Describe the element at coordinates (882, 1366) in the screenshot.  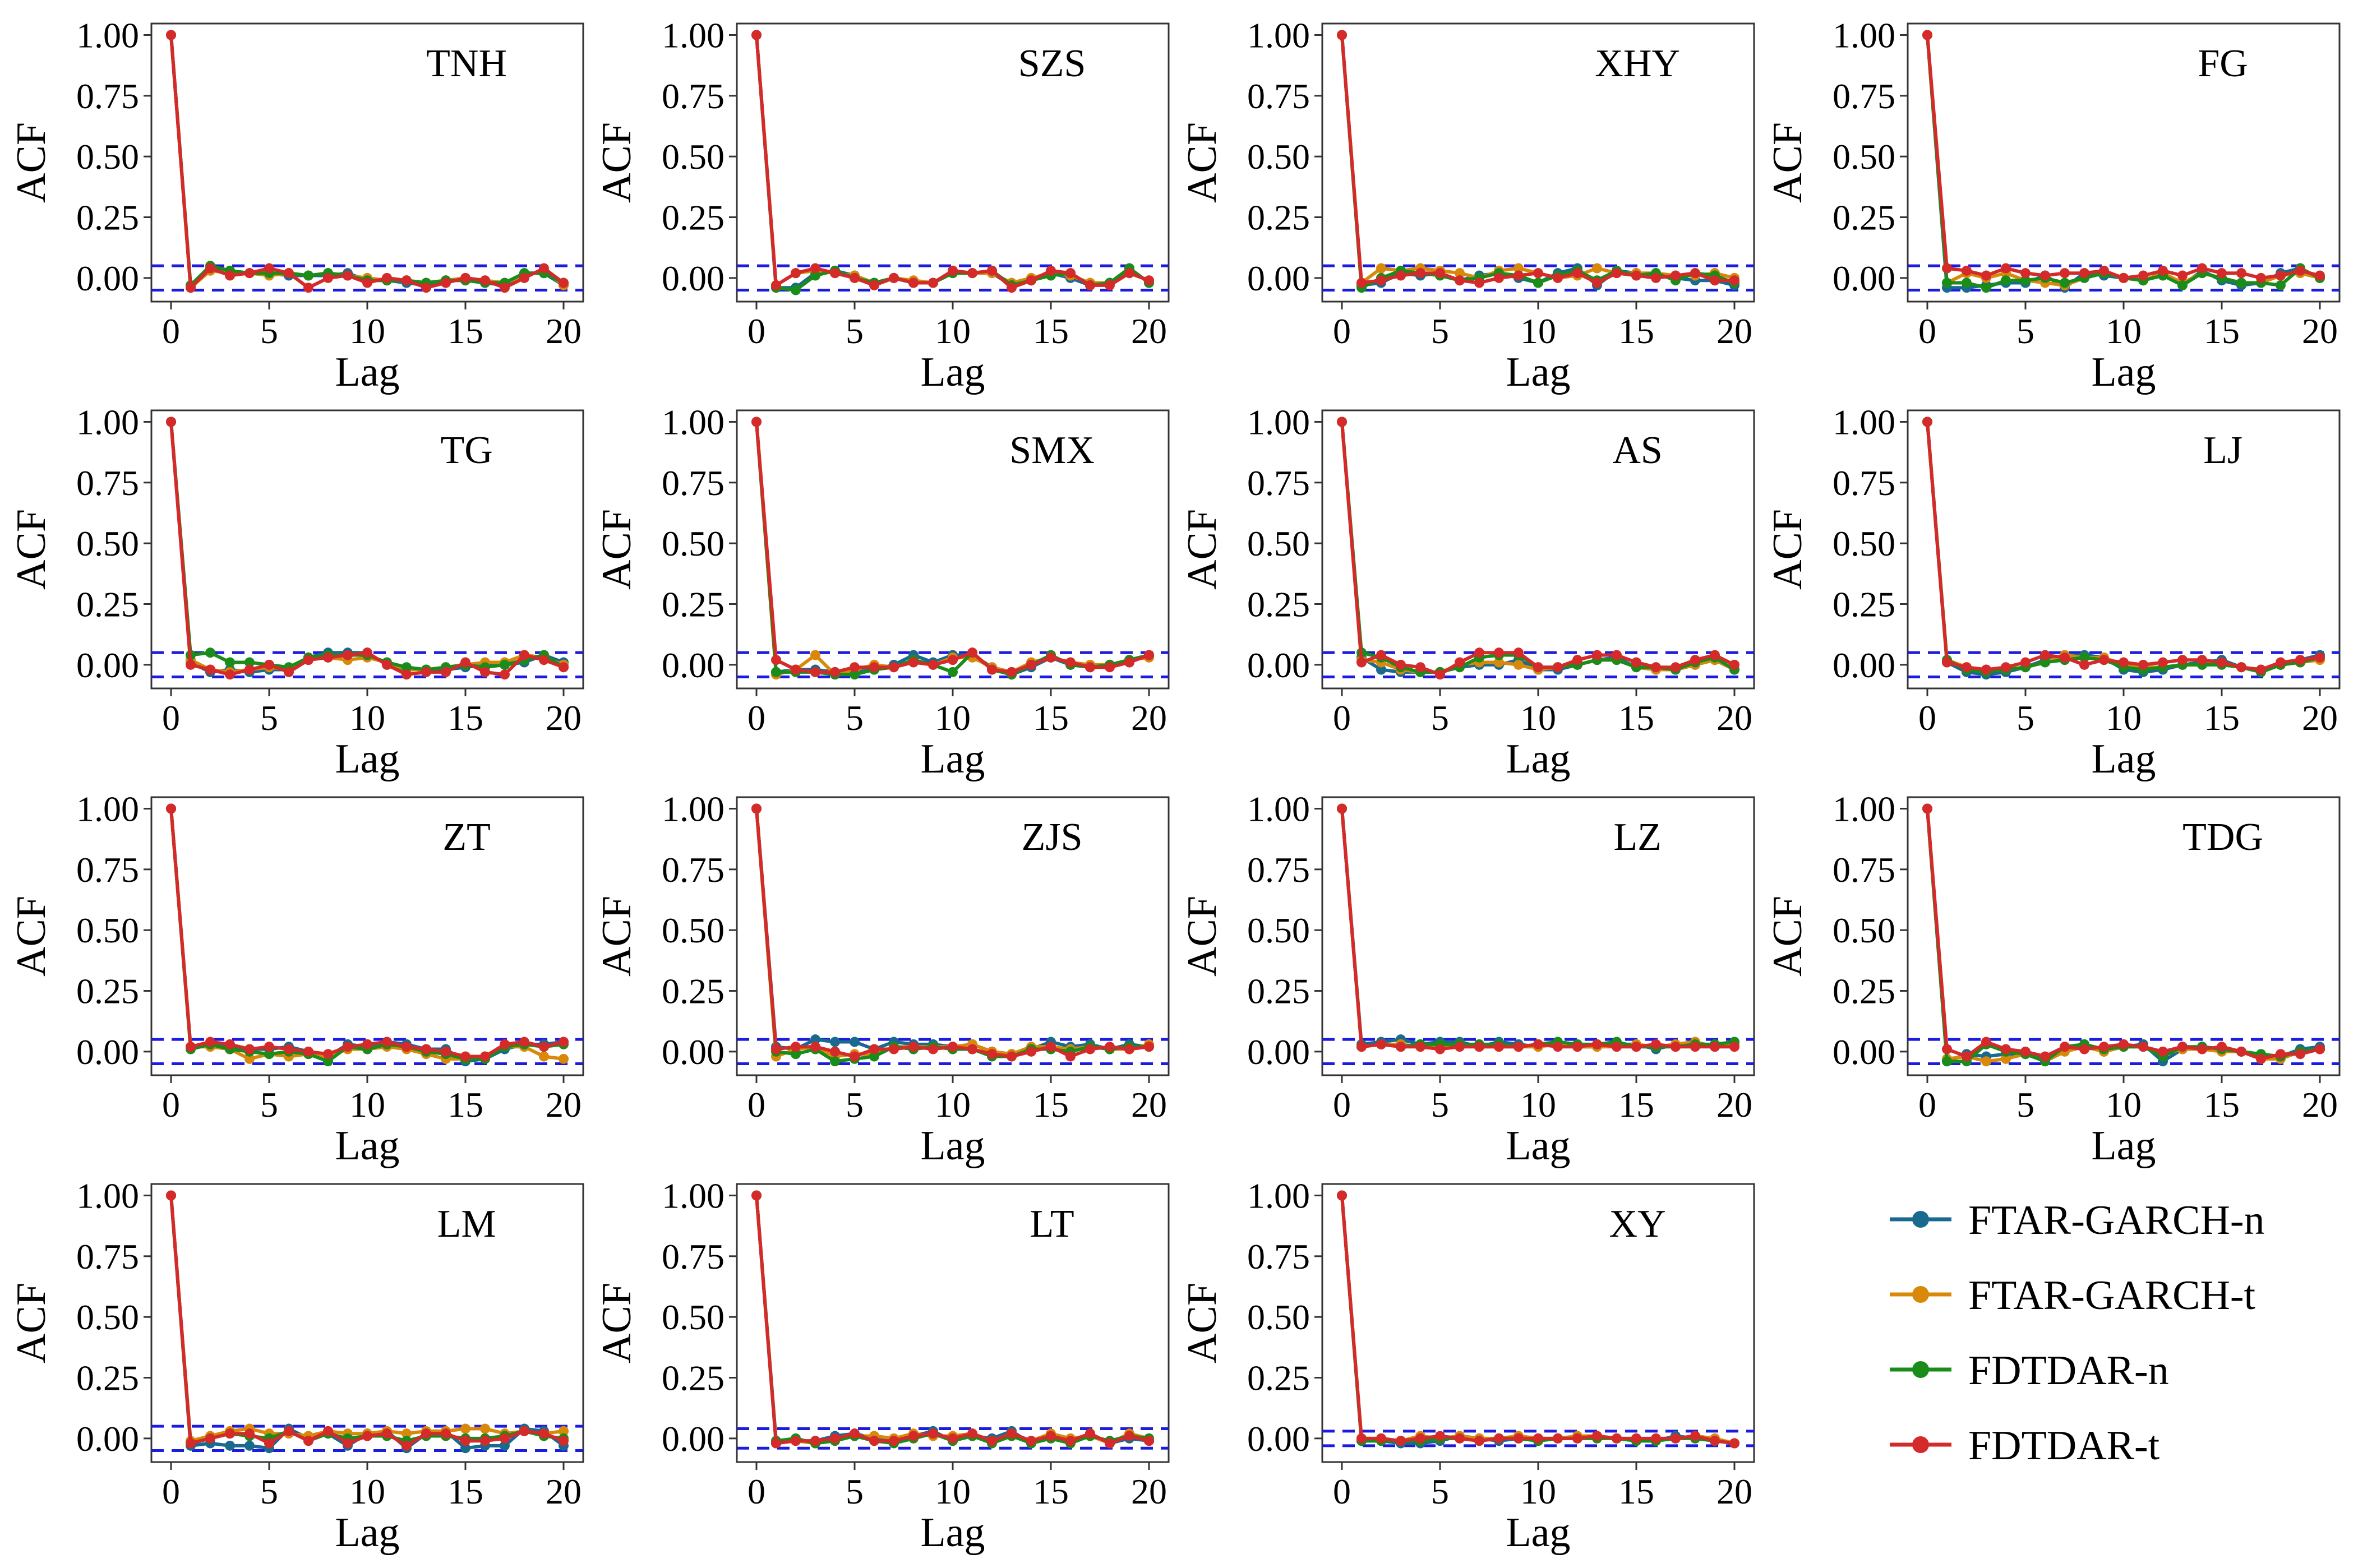
I see `panel-lt: 0.00 0.25 0.50 0.75 1.00 0 5 10 15 20 Lag ACF LT` at that location.